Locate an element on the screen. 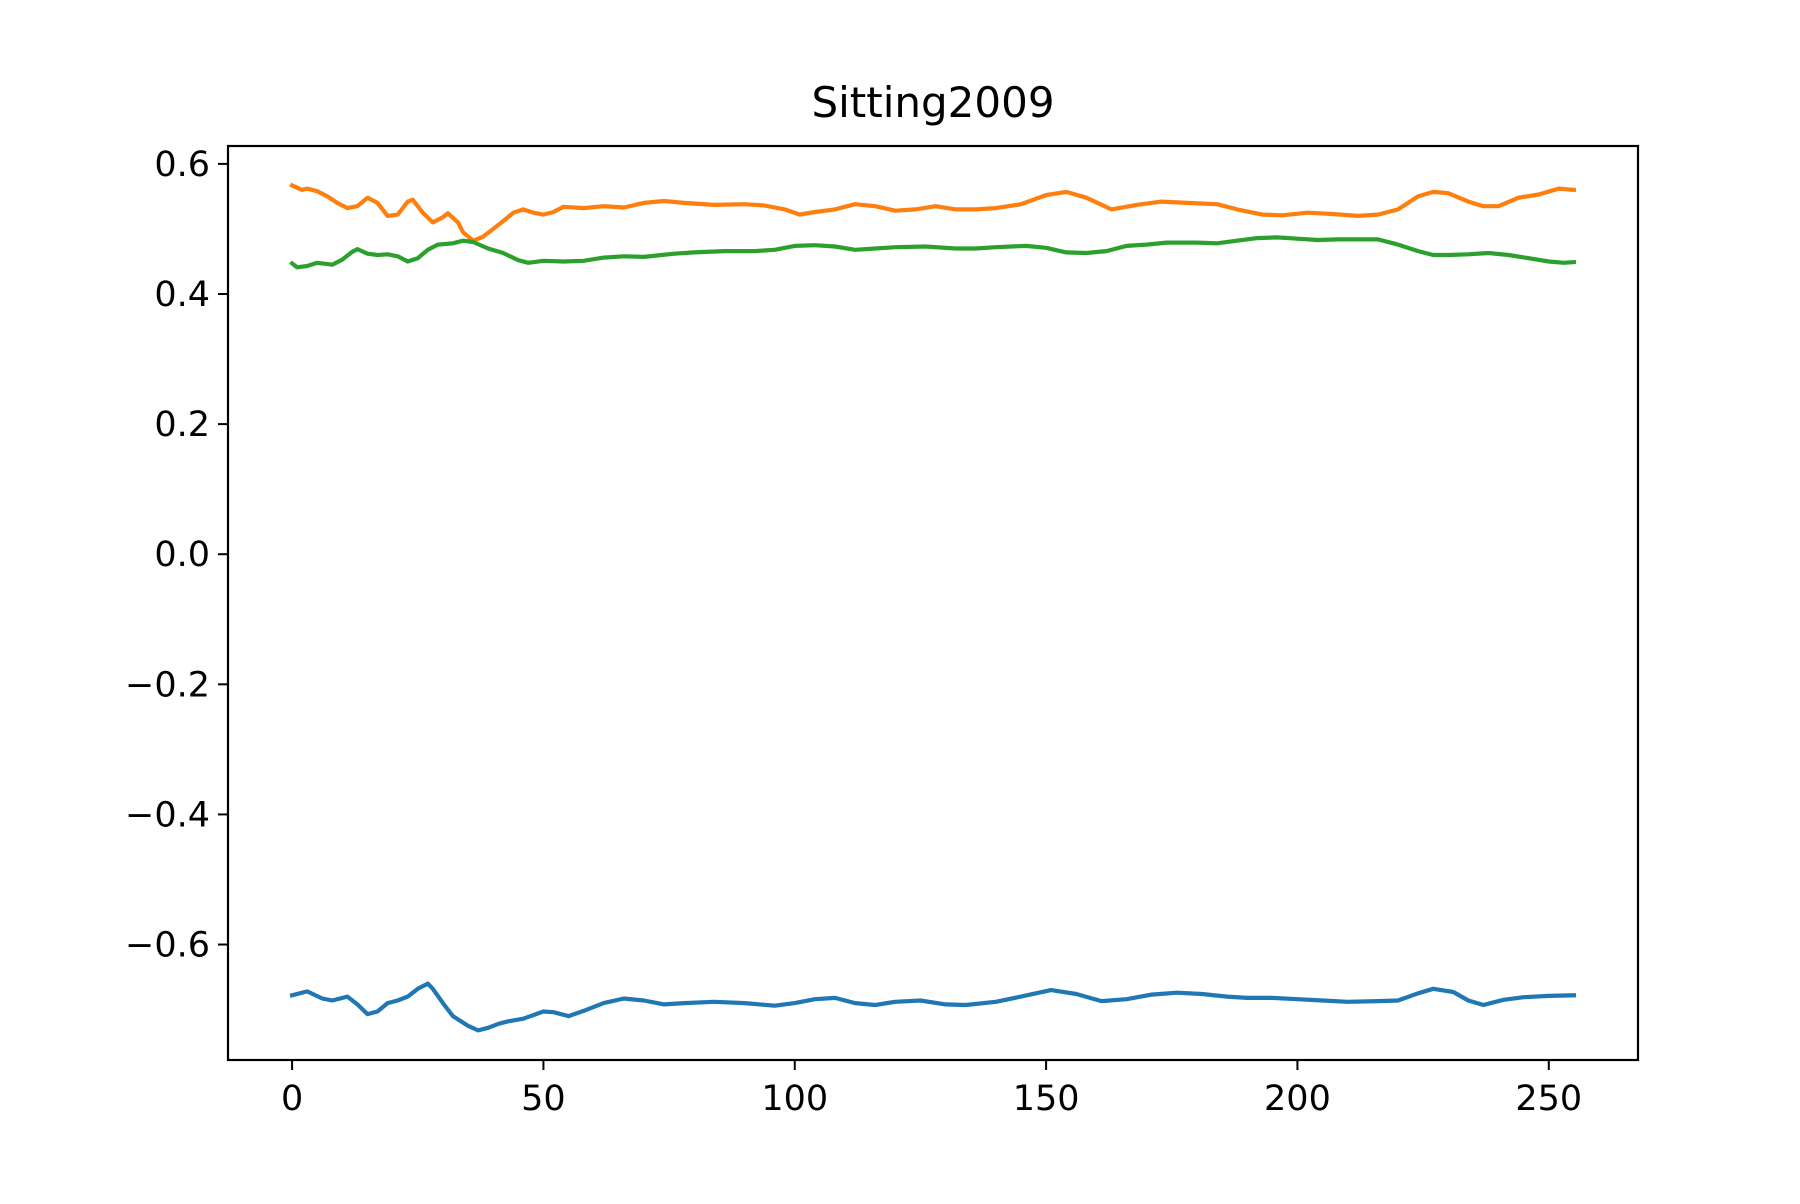 This screenshot has height=1204, width=1800. x-tick-label: 100 is located at coordinates (794, 1099).